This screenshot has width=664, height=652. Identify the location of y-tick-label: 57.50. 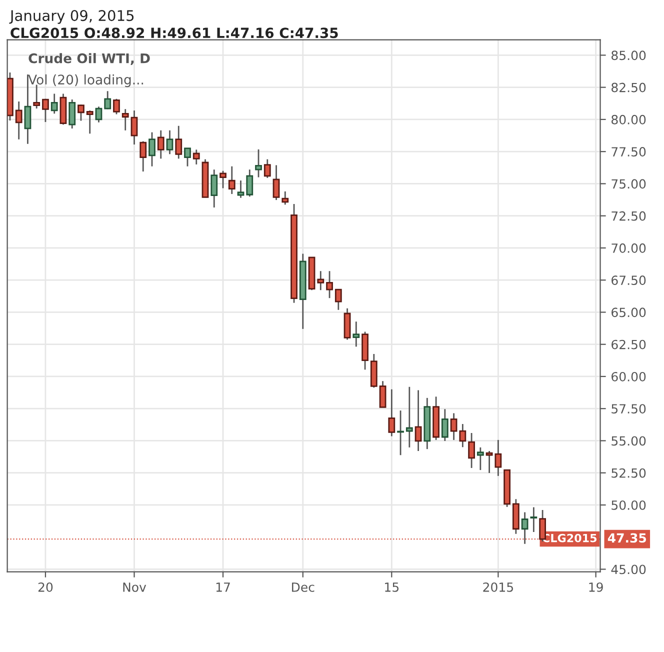
(629, 409).